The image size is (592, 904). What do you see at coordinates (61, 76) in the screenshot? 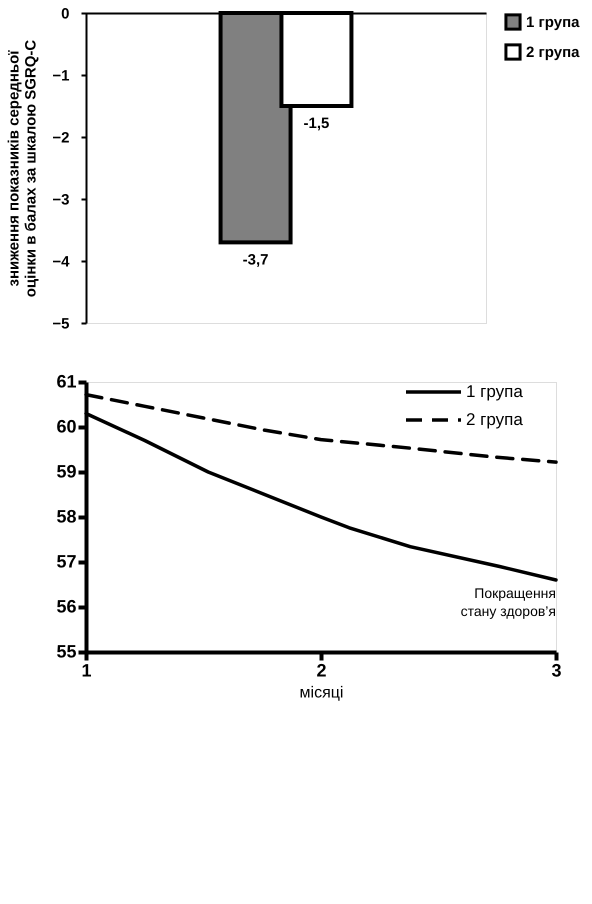
I see `y-tick-label: −1` at bounding box center [61, 76].